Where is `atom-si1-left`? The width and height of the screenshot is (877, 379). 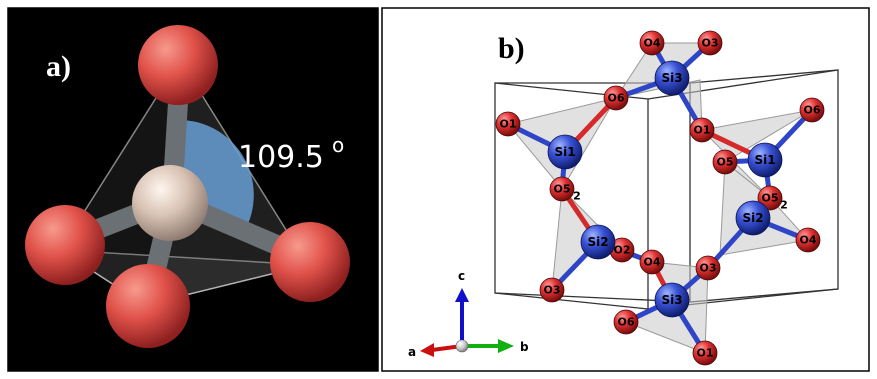
atom-si1-left is located at coordinates (565, 152).